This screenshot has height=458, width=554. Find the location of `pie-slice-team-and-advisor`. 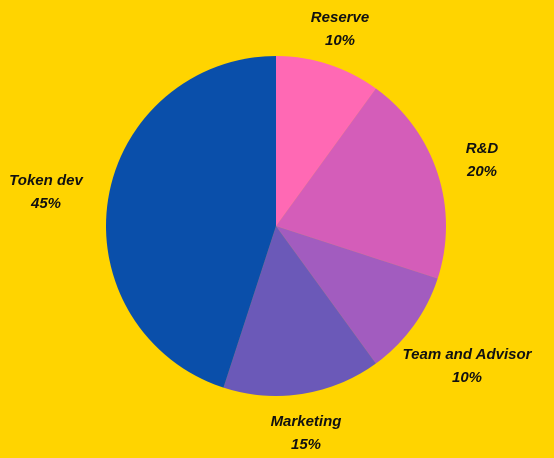

pie-slice-team-and-advisor is located at coordinates (357, 295).